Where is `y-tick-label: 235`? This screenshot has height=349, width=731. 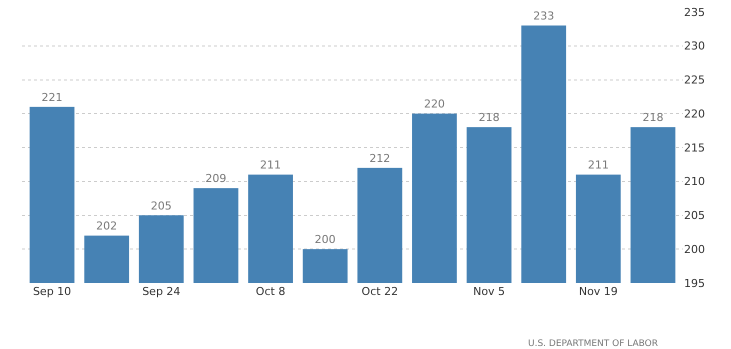
y-tick-label: 235 is located at coordinates (694, 12).